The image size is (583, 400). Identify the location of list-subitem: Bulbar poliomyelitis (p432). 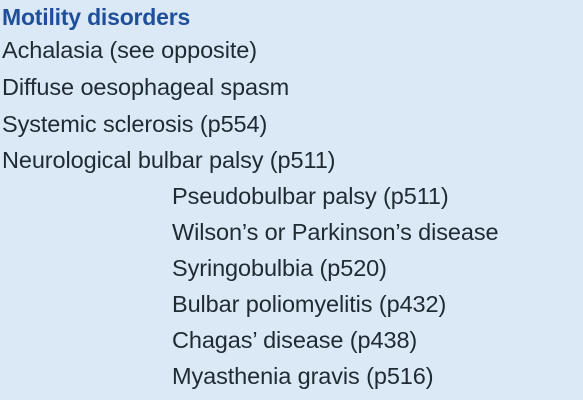
(309, 304).